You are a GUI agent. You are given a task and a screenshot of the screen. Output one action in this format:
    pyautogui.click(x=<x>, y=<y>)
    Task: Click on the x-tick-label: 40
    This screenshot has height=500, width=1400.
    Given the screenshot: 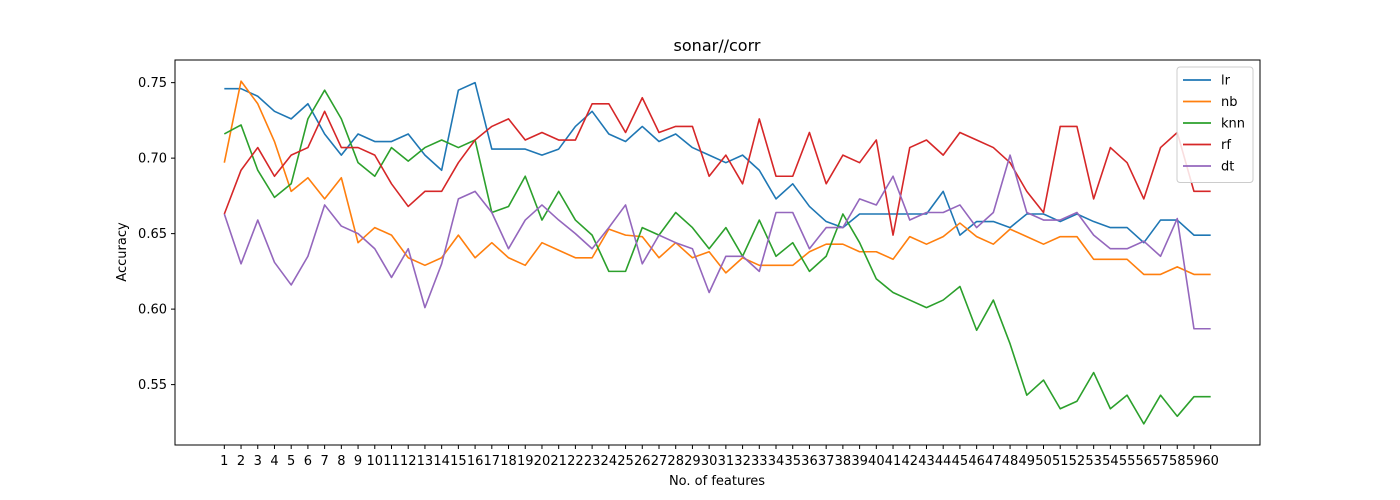 What is the action you would take?
    pyautogui.click(x=876, y=461)
    